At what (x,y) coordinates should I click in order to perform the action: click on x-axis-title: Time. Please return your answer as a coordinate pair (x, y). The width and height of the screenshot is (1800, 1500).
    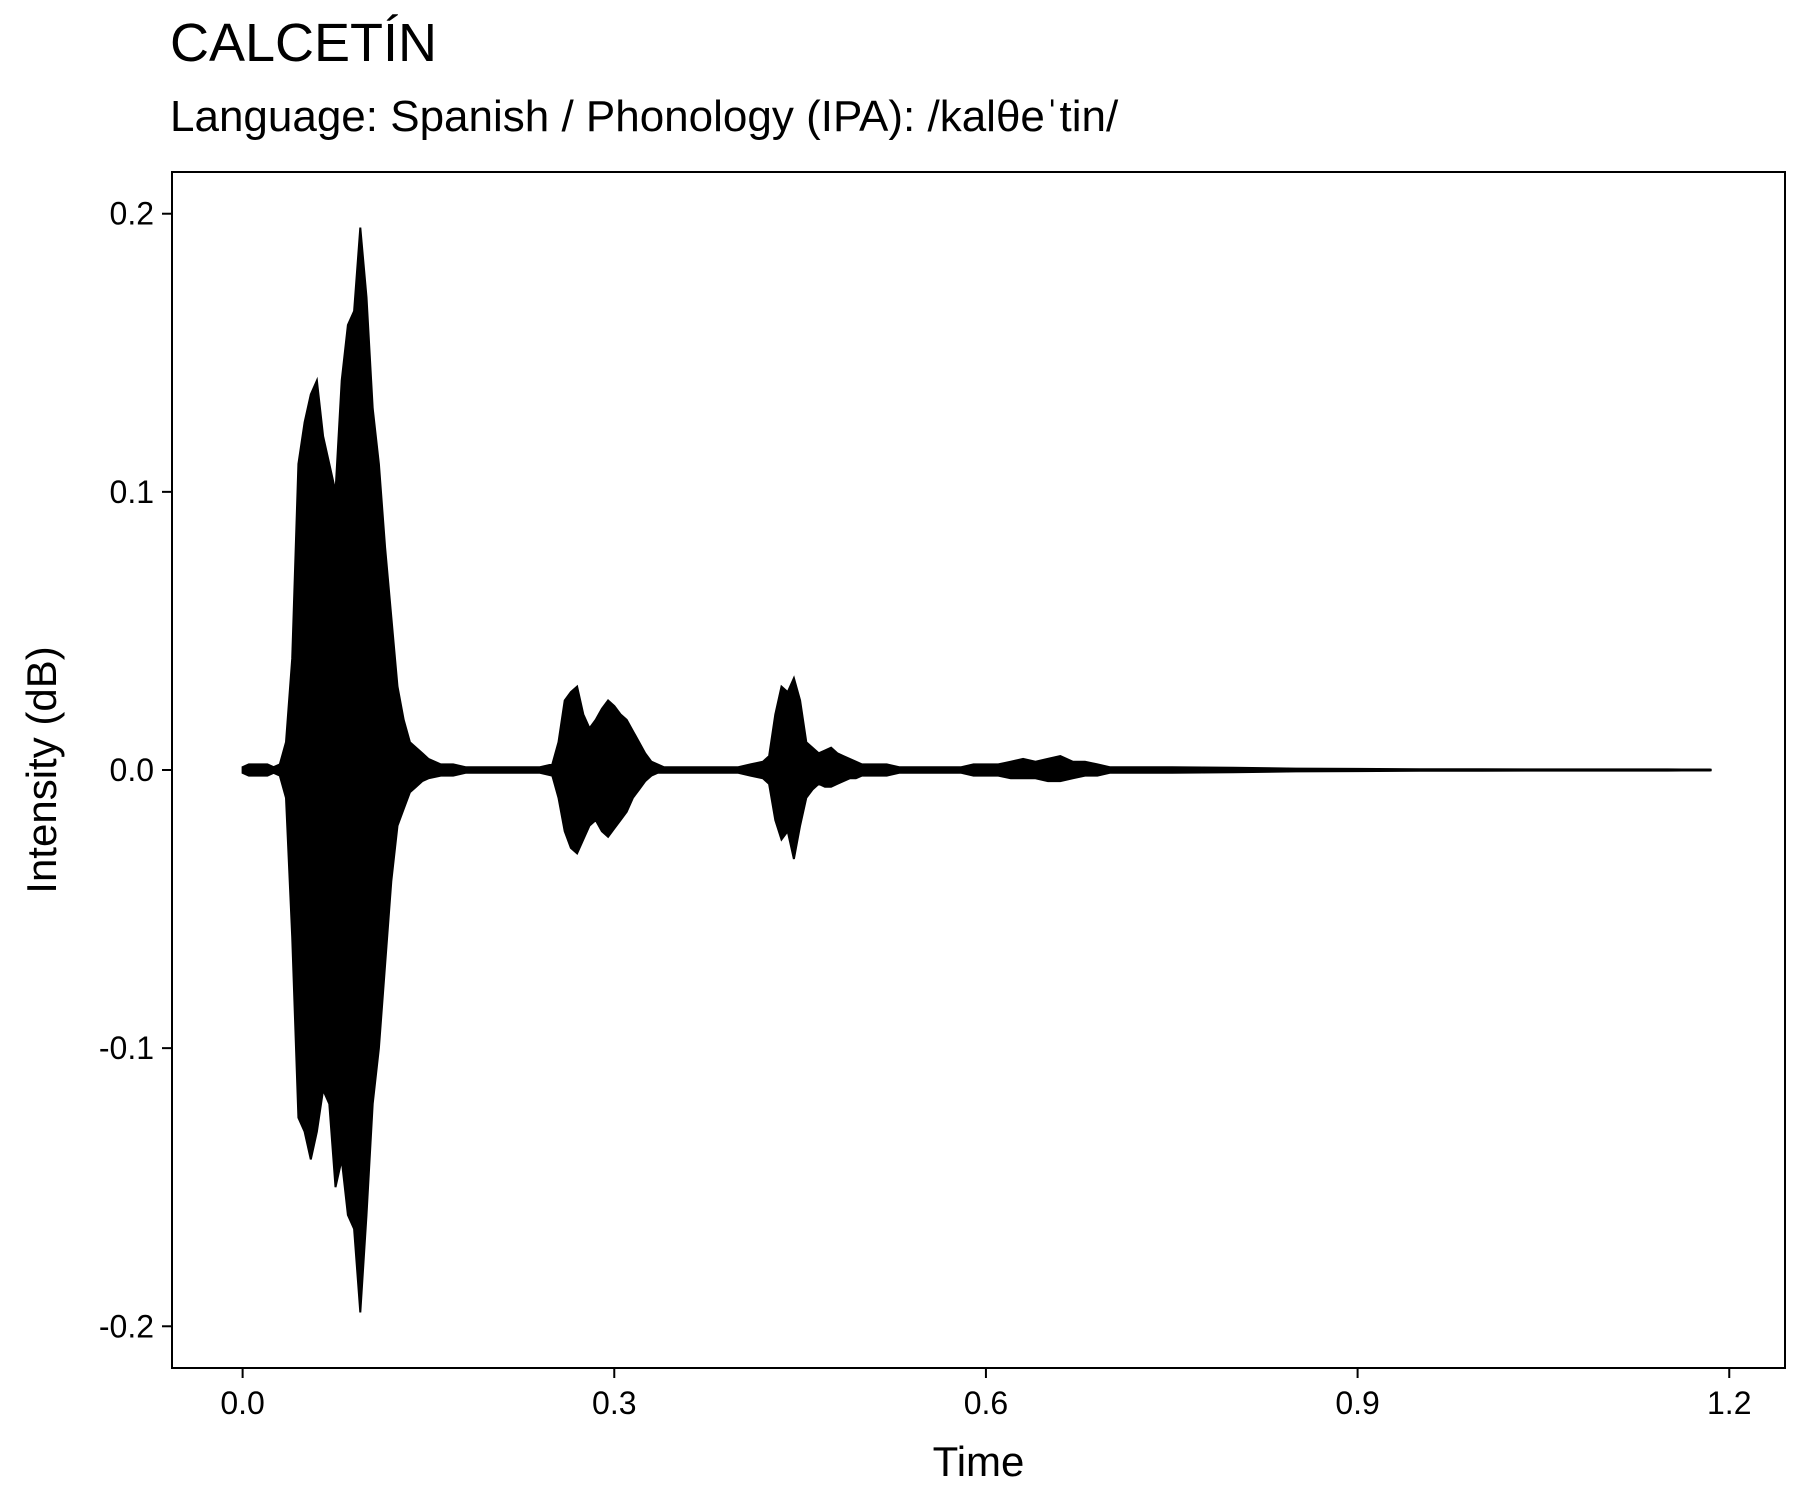
    Looking at the image, I should click on (979, 1461).